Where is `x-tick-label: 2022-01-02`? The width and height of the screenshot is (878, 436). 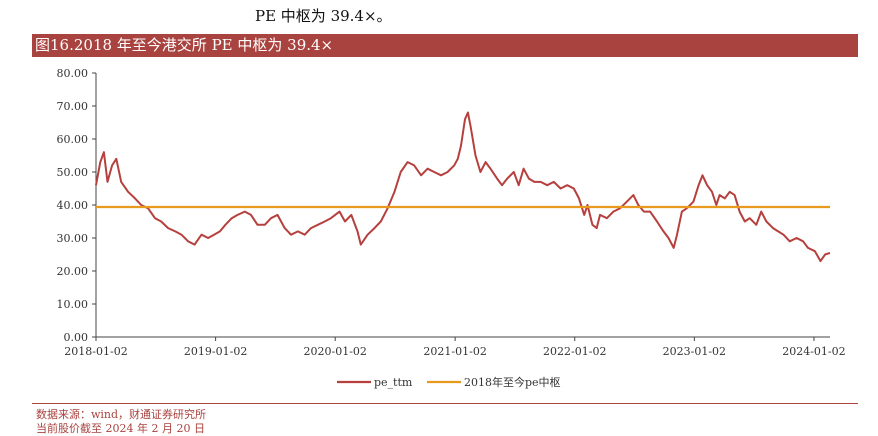 x-tick-label: 2022-01-02 is located at coordinates (574, 351).